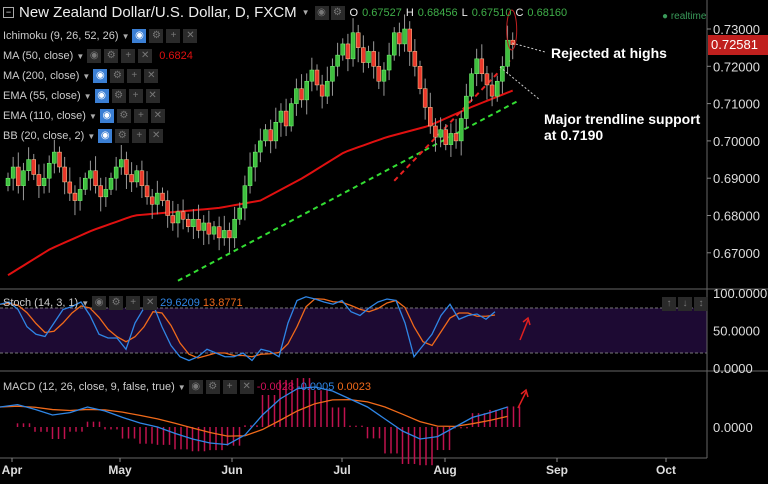 This screenshot has width=768, height=484. I want to click on macd-signal-value: 0.0023, so click(354, 387).